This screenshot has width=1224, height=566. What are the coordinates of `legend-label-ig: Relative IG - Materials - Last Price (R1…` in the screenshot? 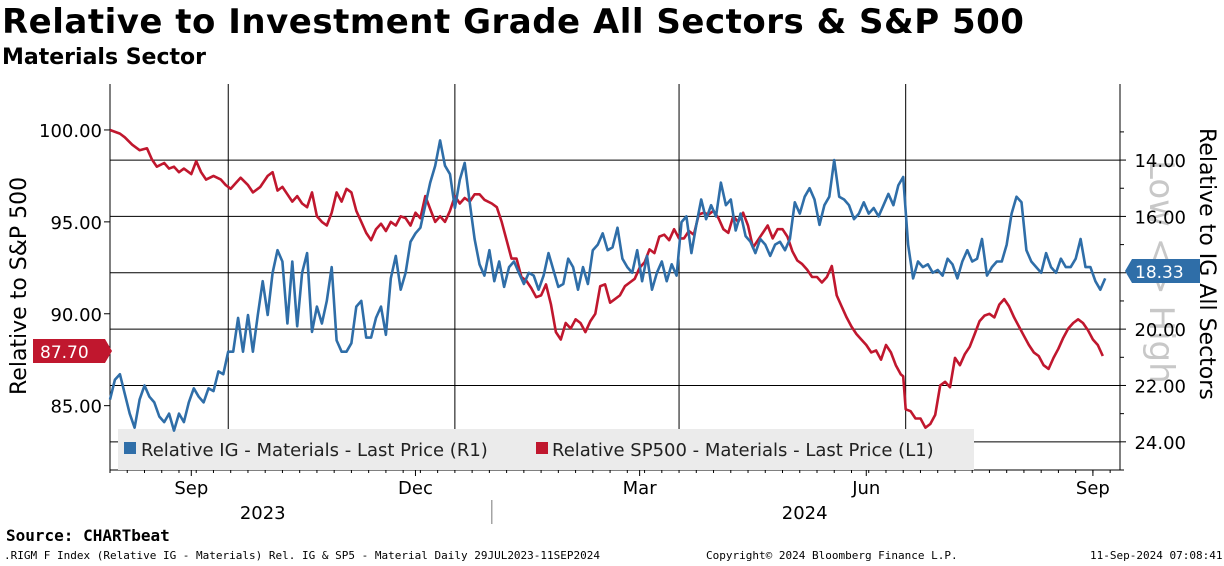 It's located at (314, 450).